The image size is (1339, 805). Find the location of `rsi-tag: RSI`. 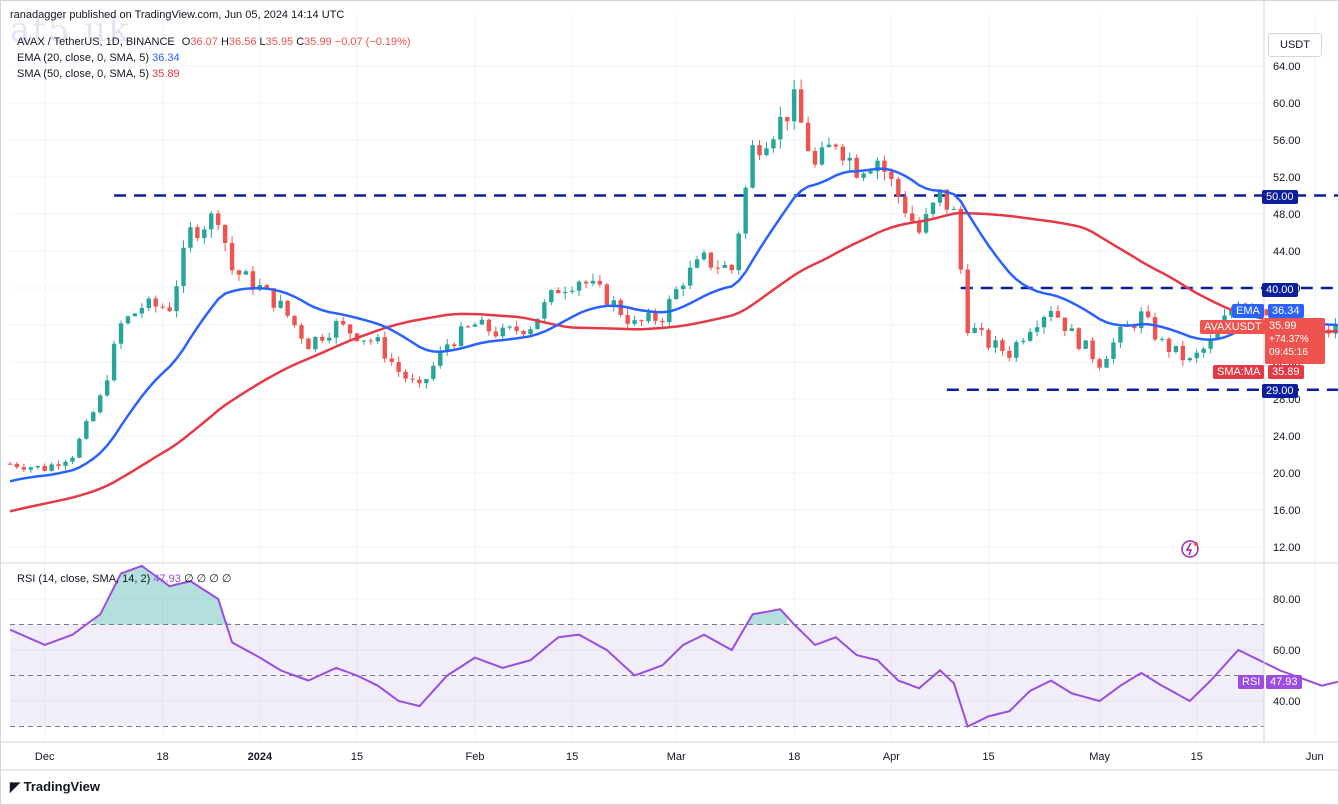

rsi-tag: RSI is located at coordinates (1251, 682).